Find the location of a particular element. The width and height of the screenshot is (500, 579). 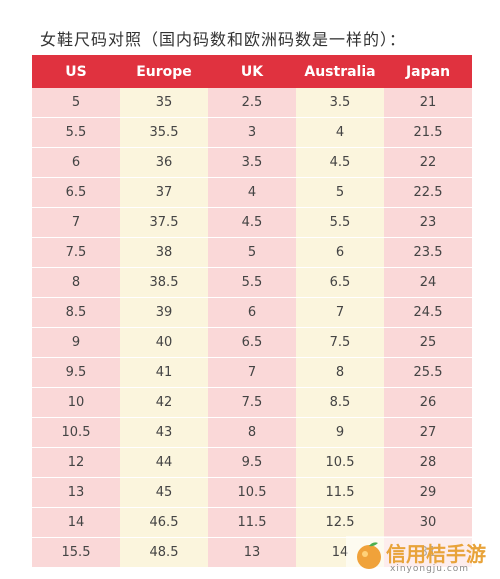

table-row: 7.5 38 5 6 23.5 is located at coordinates (252, 253).